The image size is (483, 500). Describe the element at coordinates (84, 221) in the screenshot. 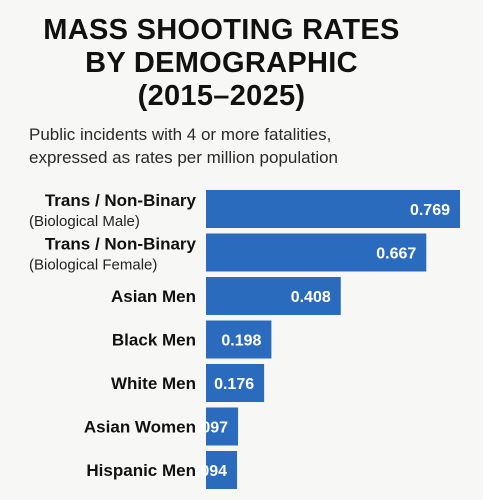

I see `category-sublabel: (Biological Male)` at that location.